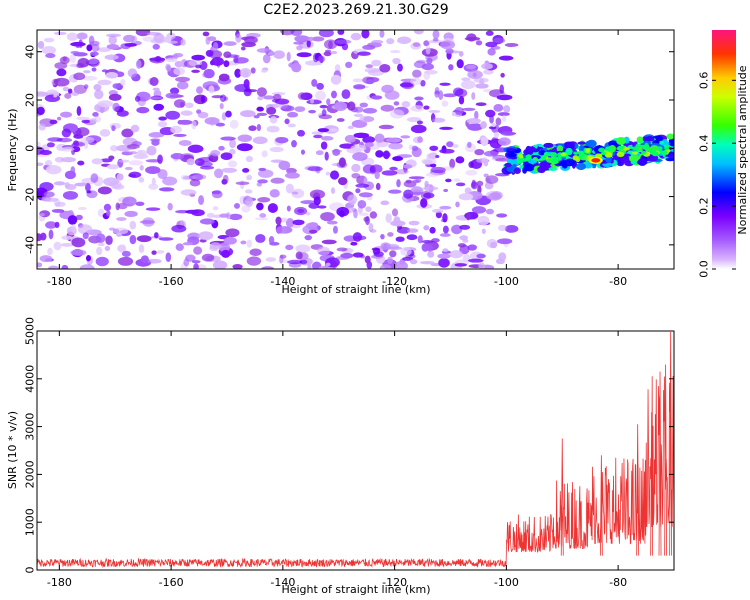  Describe the element at coordinates (12, 450) in the screenshot. I see `snr-ylabel: SNR (10 * v/v)` at that location.